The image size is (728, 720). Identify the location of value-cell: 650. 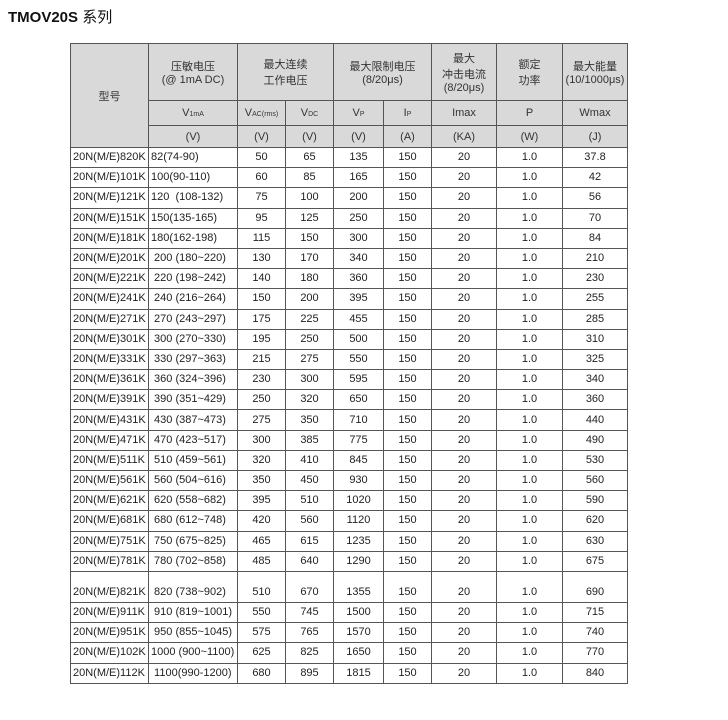
(358, 400).